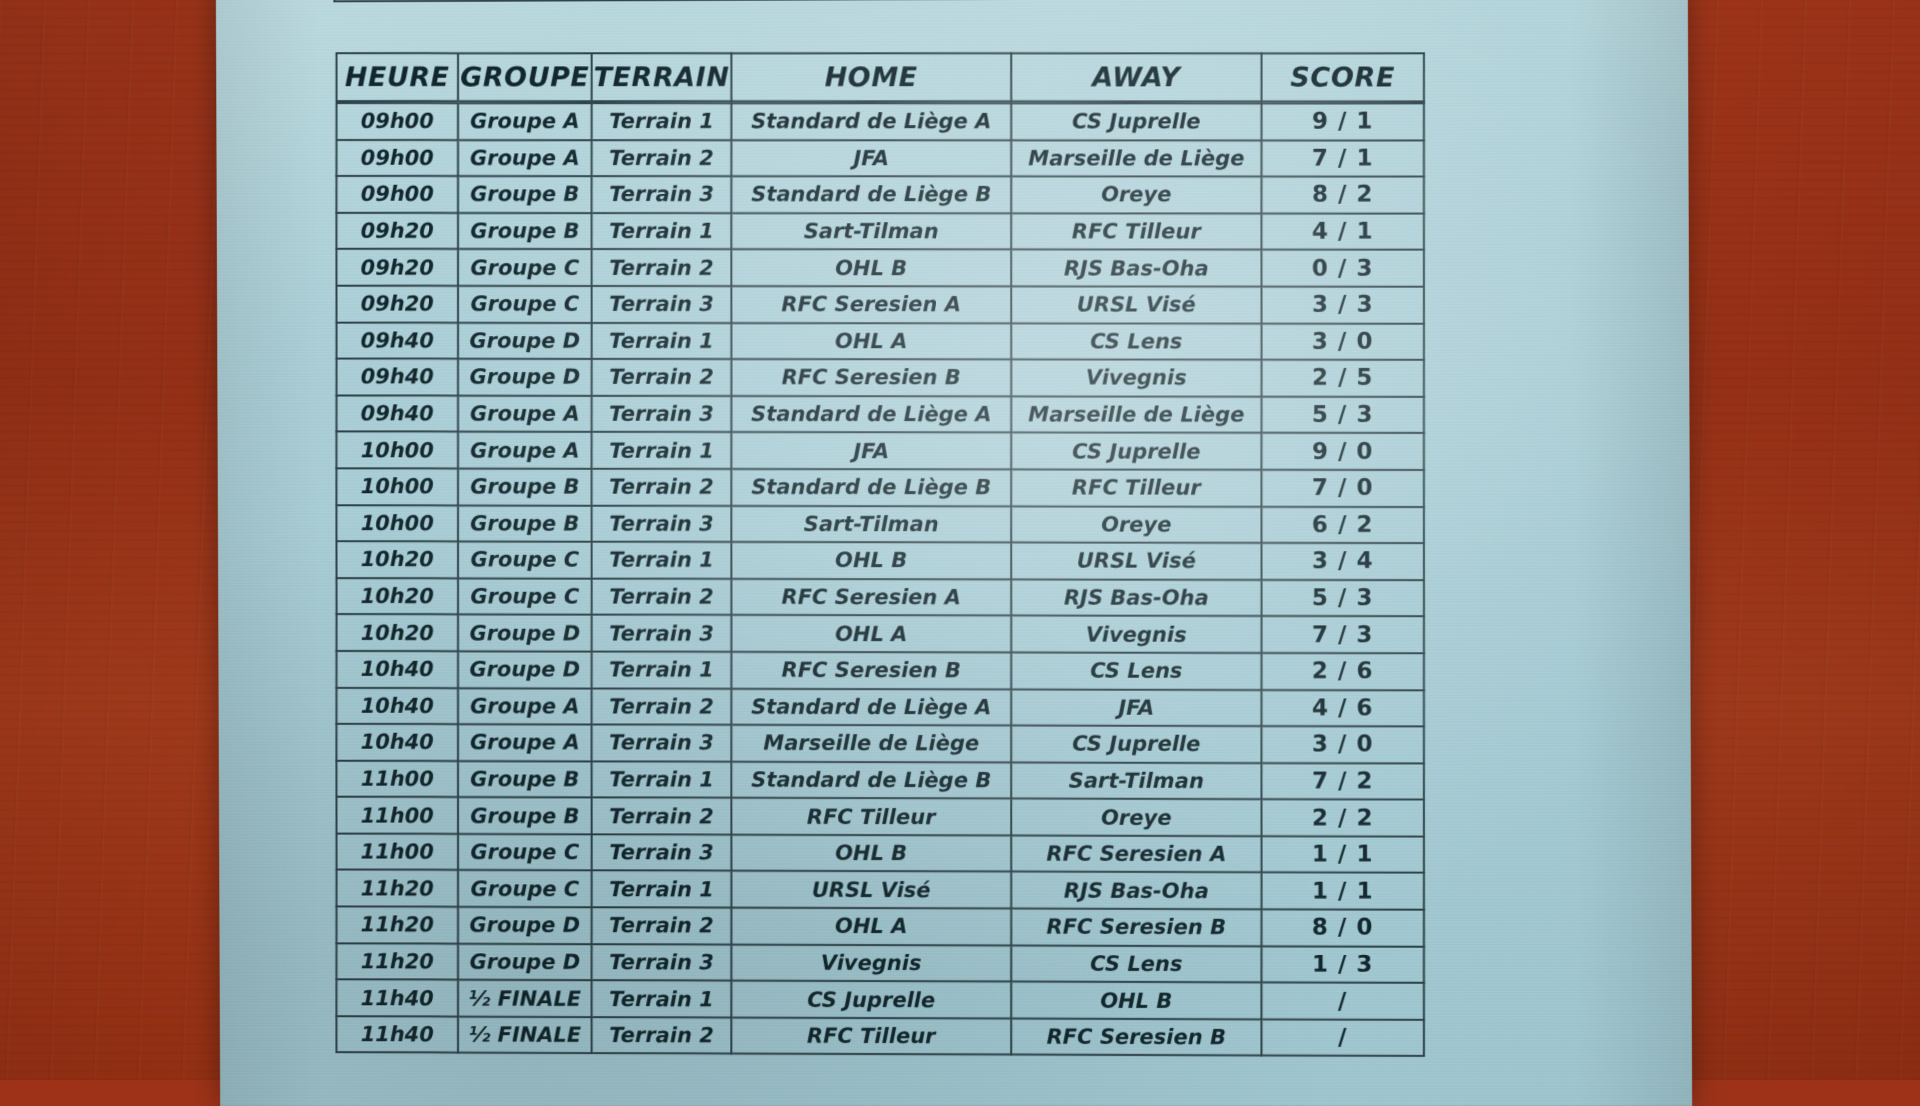  Describe the element at coordinates (872, 305) in the screenshot. I see `cell-home: RFC Seresien A` at that location.